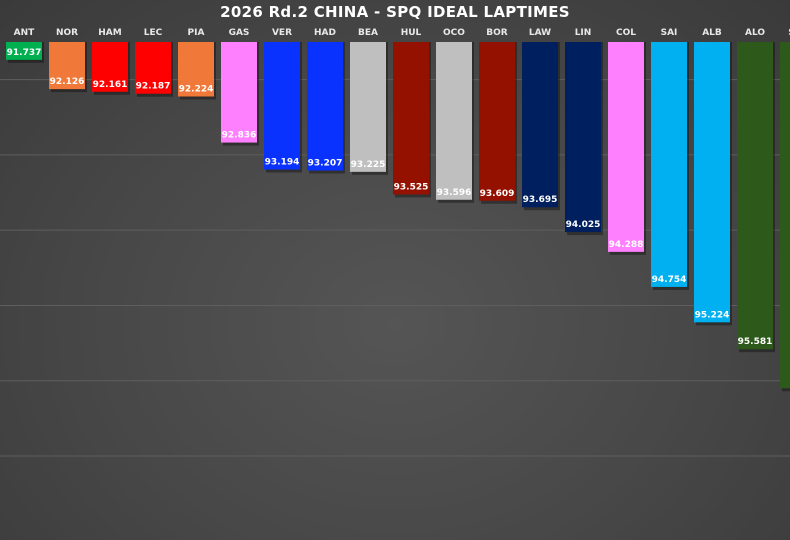 This screenshot has width=790, height=540. Describe the element at coordinates (789, 33) in the screenshot. I see `category-label: STR` at that location.